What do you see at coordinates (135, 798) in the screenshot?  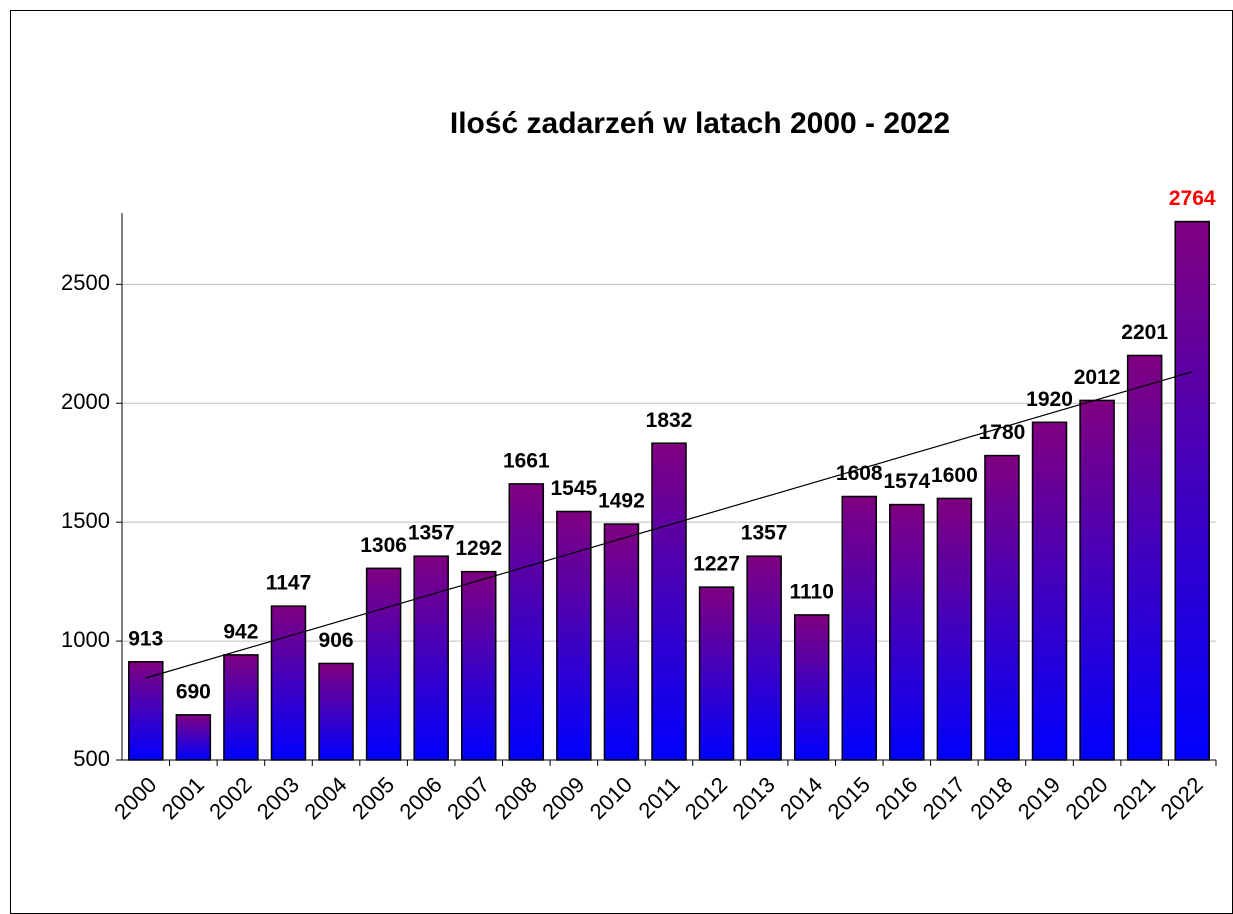 I see `x-tick-label: 2000` at bounding box center [135, 798].